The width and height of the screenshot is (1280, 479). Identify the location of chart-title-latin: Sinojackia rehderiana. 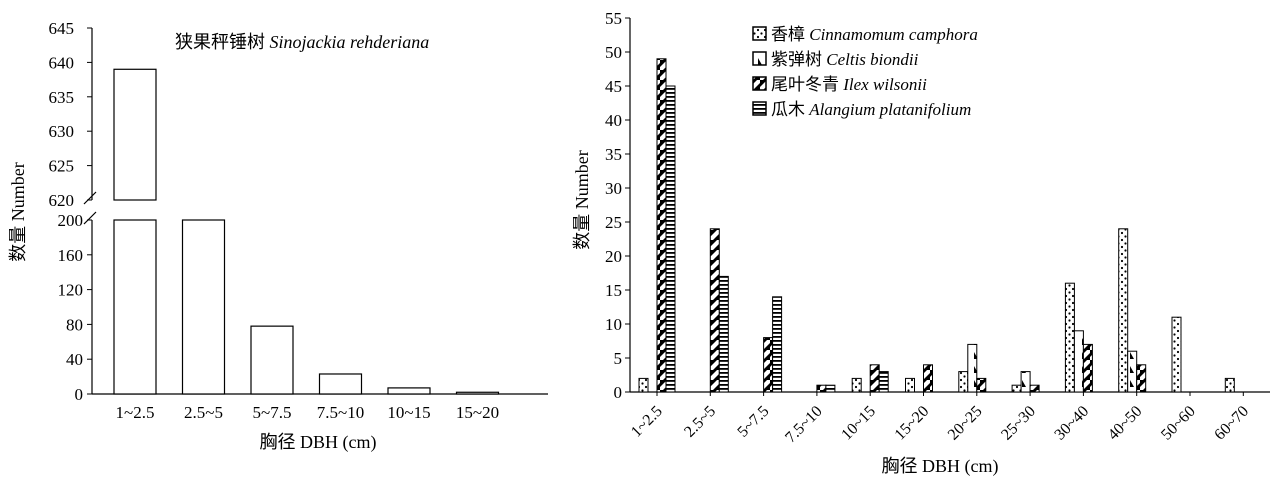
(350, 42).